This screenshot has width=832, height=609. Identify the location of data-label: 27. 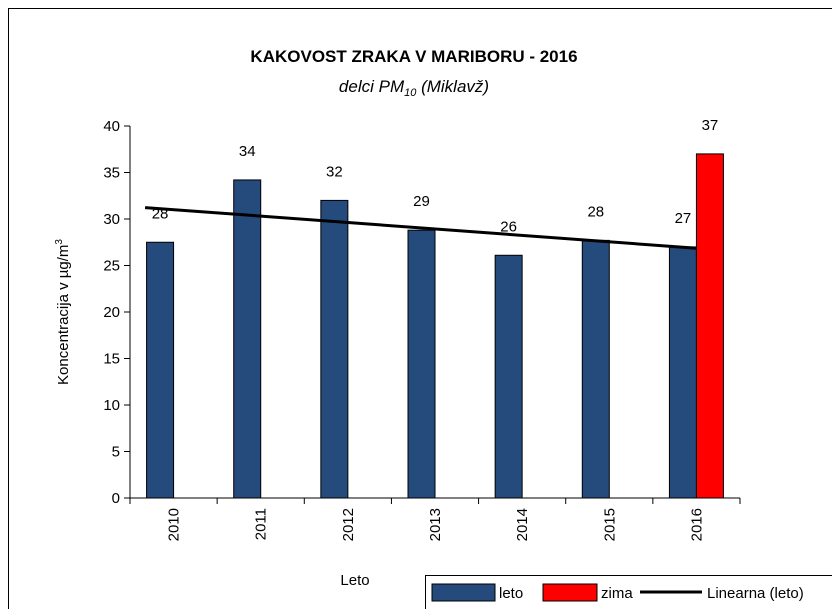
(683, 218).